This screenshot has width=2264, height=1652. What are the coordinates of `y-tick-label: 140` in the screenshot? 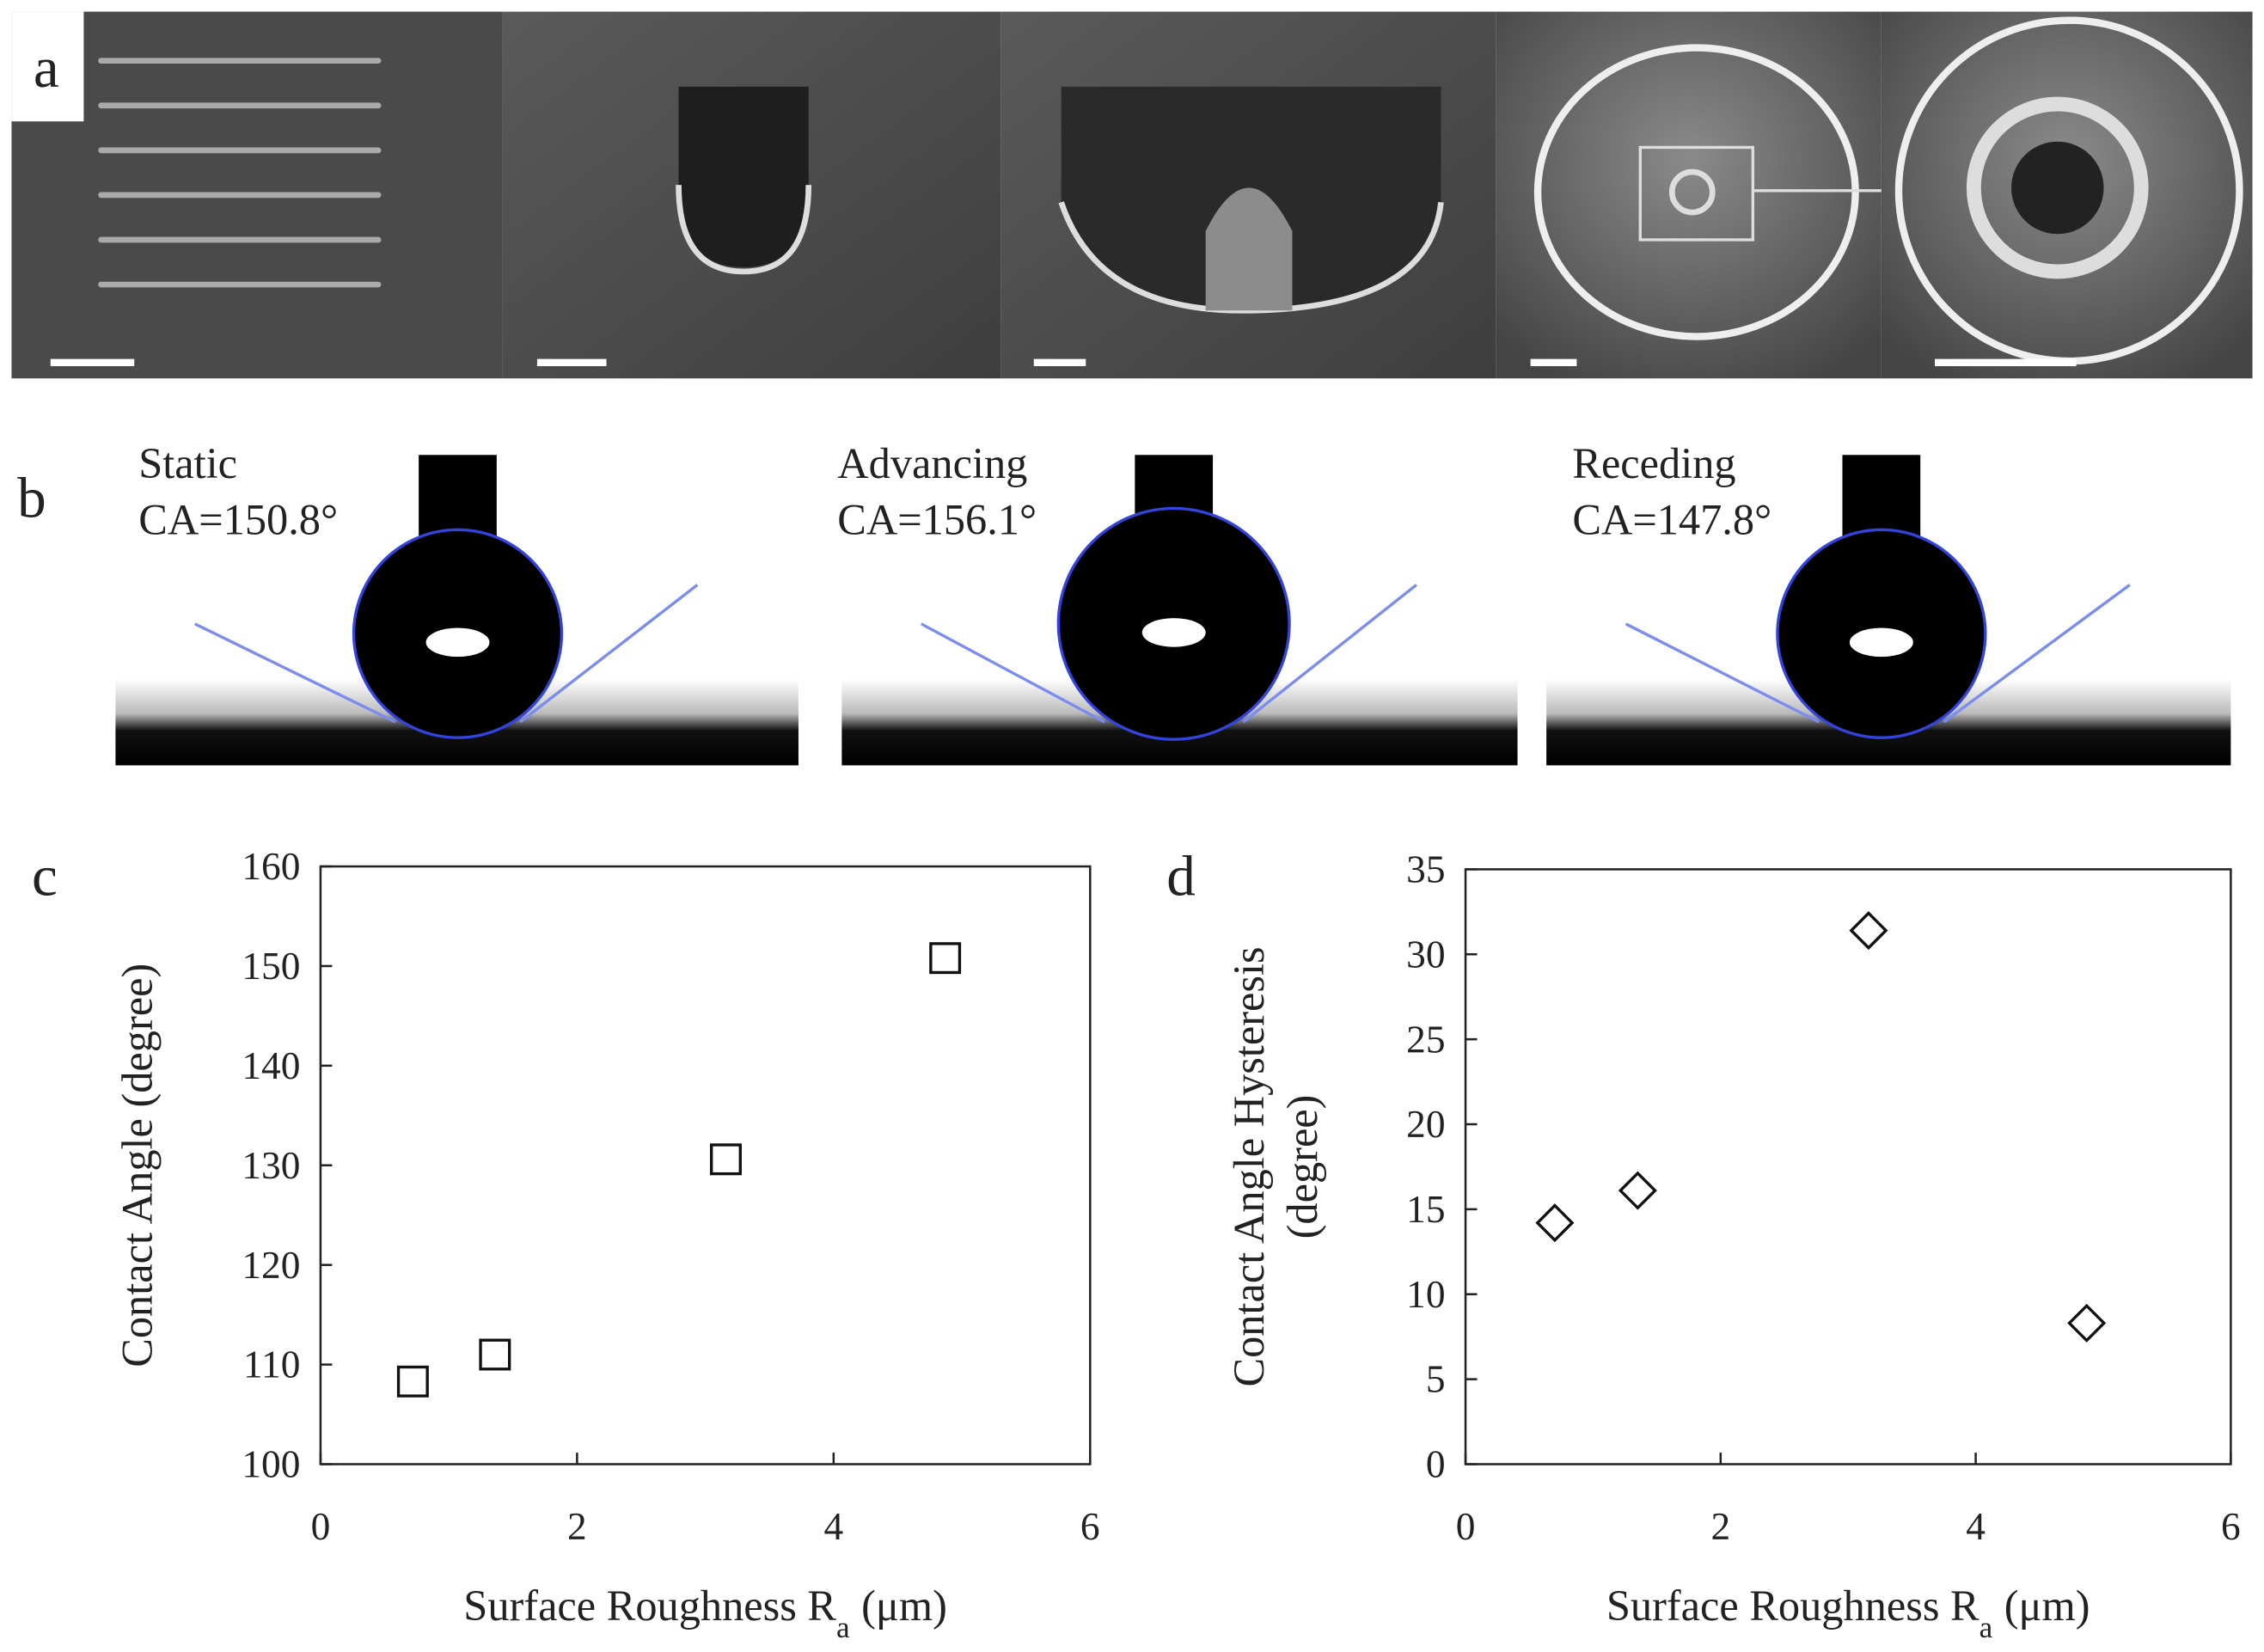 It's located at (271, 1065).